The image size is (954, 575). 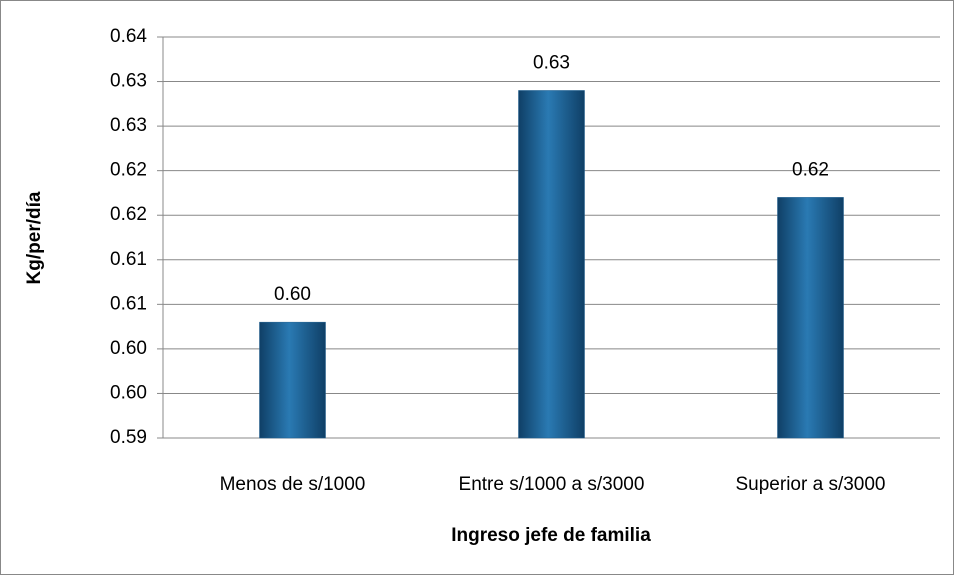 I want to click on y-tick-label: 0.59, so click(x=128, y=437).